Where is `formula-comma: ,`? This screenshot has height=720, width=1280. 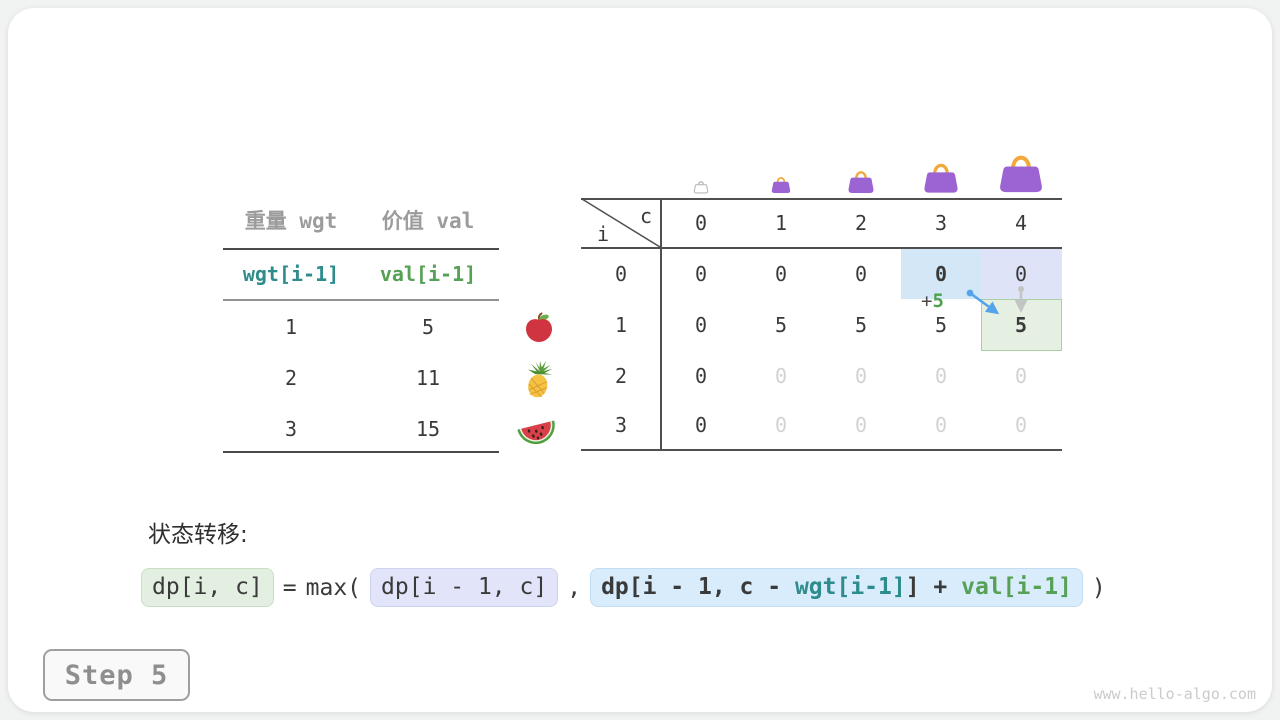
formula-comma: , is located at coordinates (574, 587).